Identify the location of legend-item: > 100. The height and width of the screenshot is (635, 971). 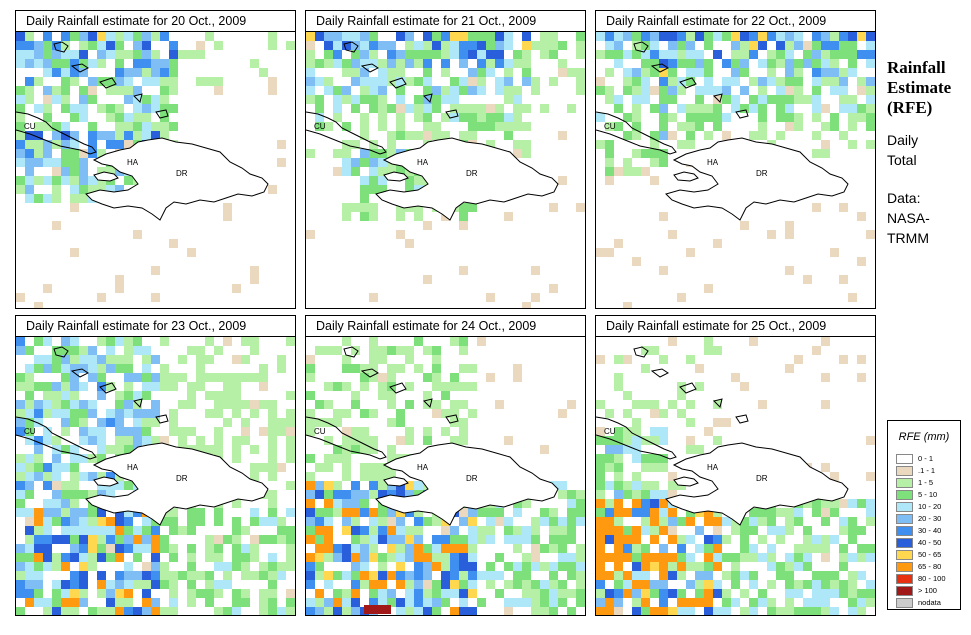
(916, 590).